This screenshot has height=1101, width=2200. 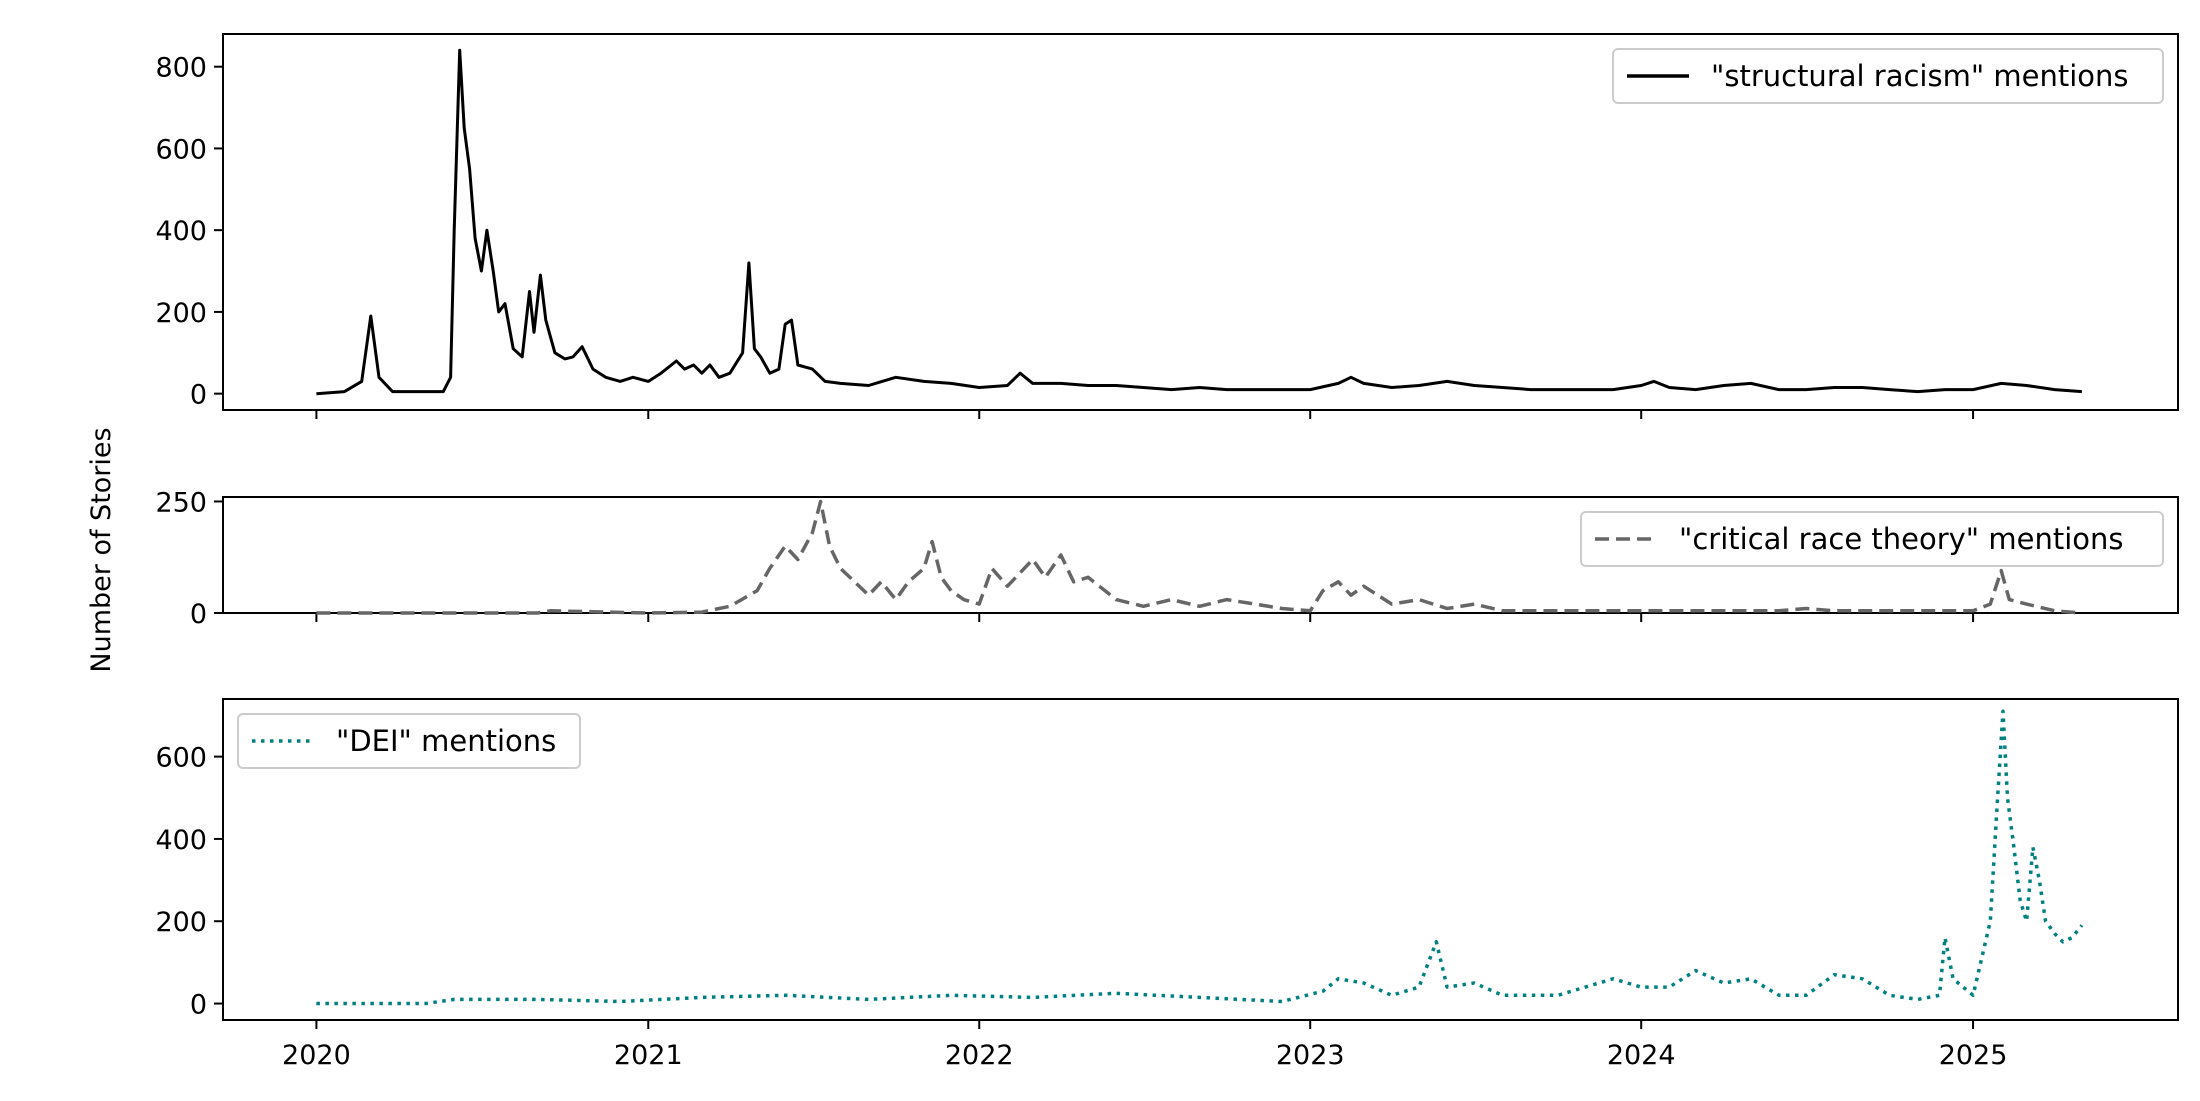 I want to click on axes-frame, so click(x=1200, y=555).